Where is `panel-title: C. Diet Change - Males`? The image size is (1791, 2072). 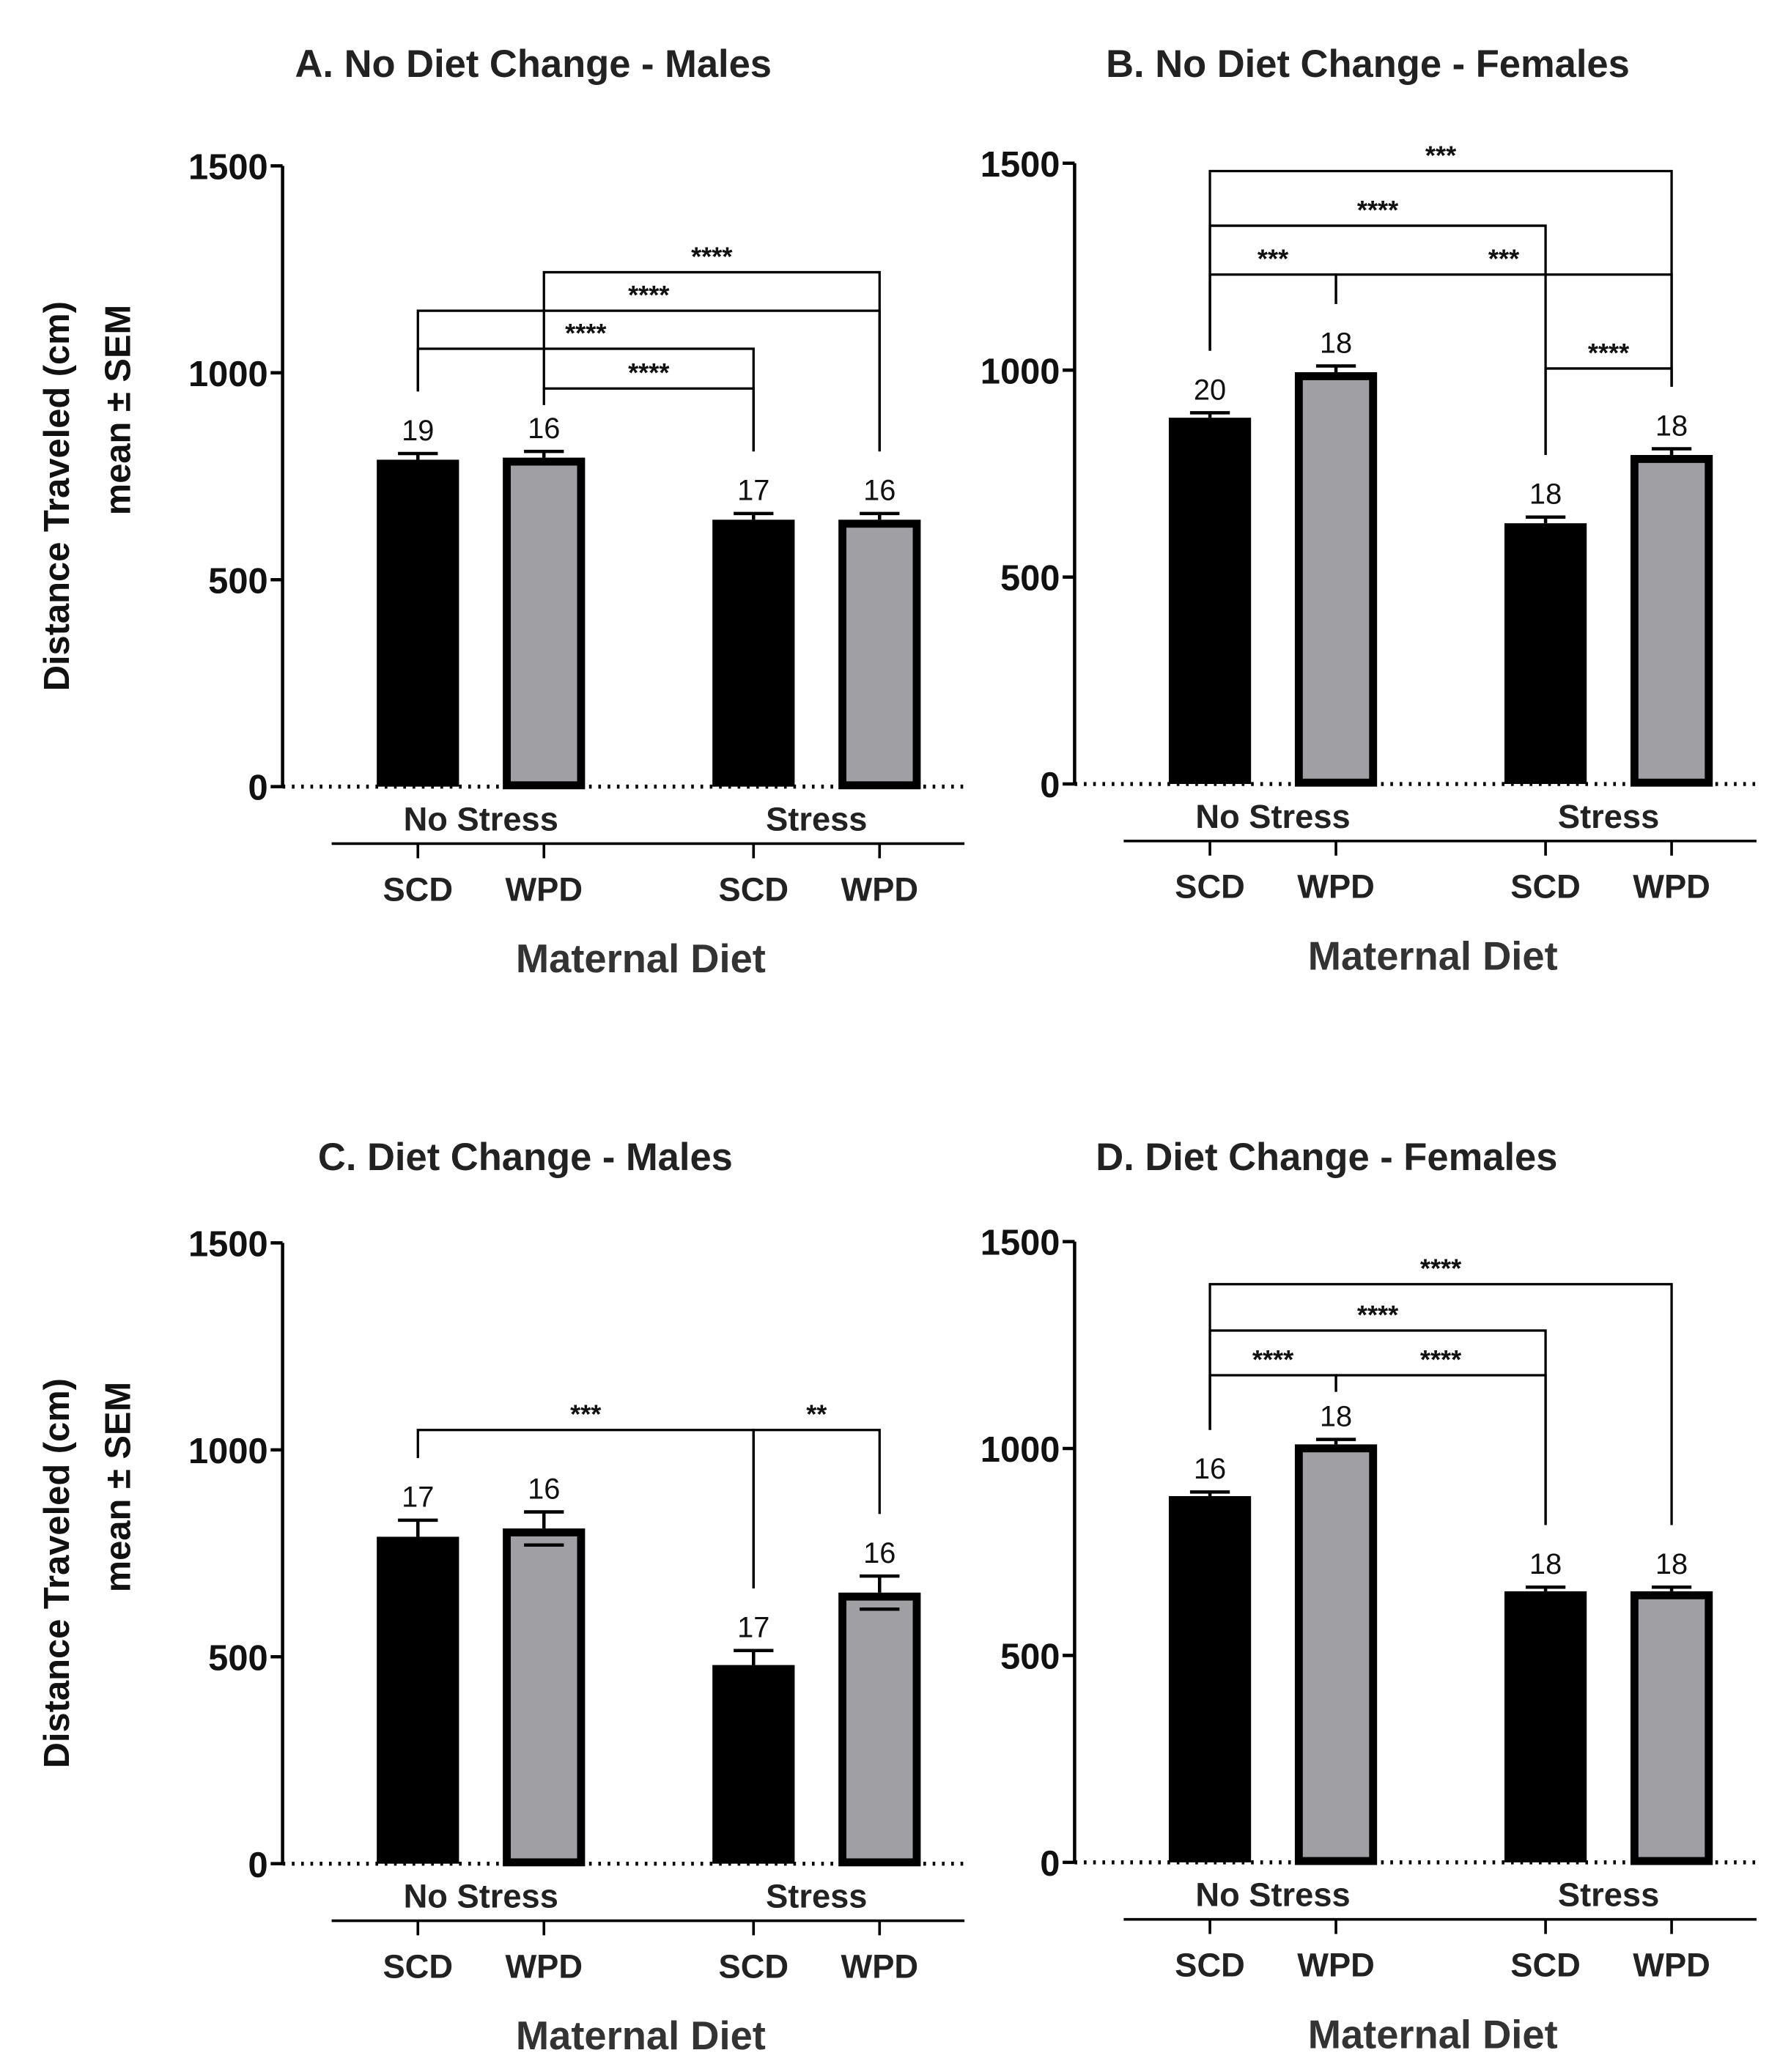
panel-title: C. Diet Change - Males is located at coordinates (525, 1157).